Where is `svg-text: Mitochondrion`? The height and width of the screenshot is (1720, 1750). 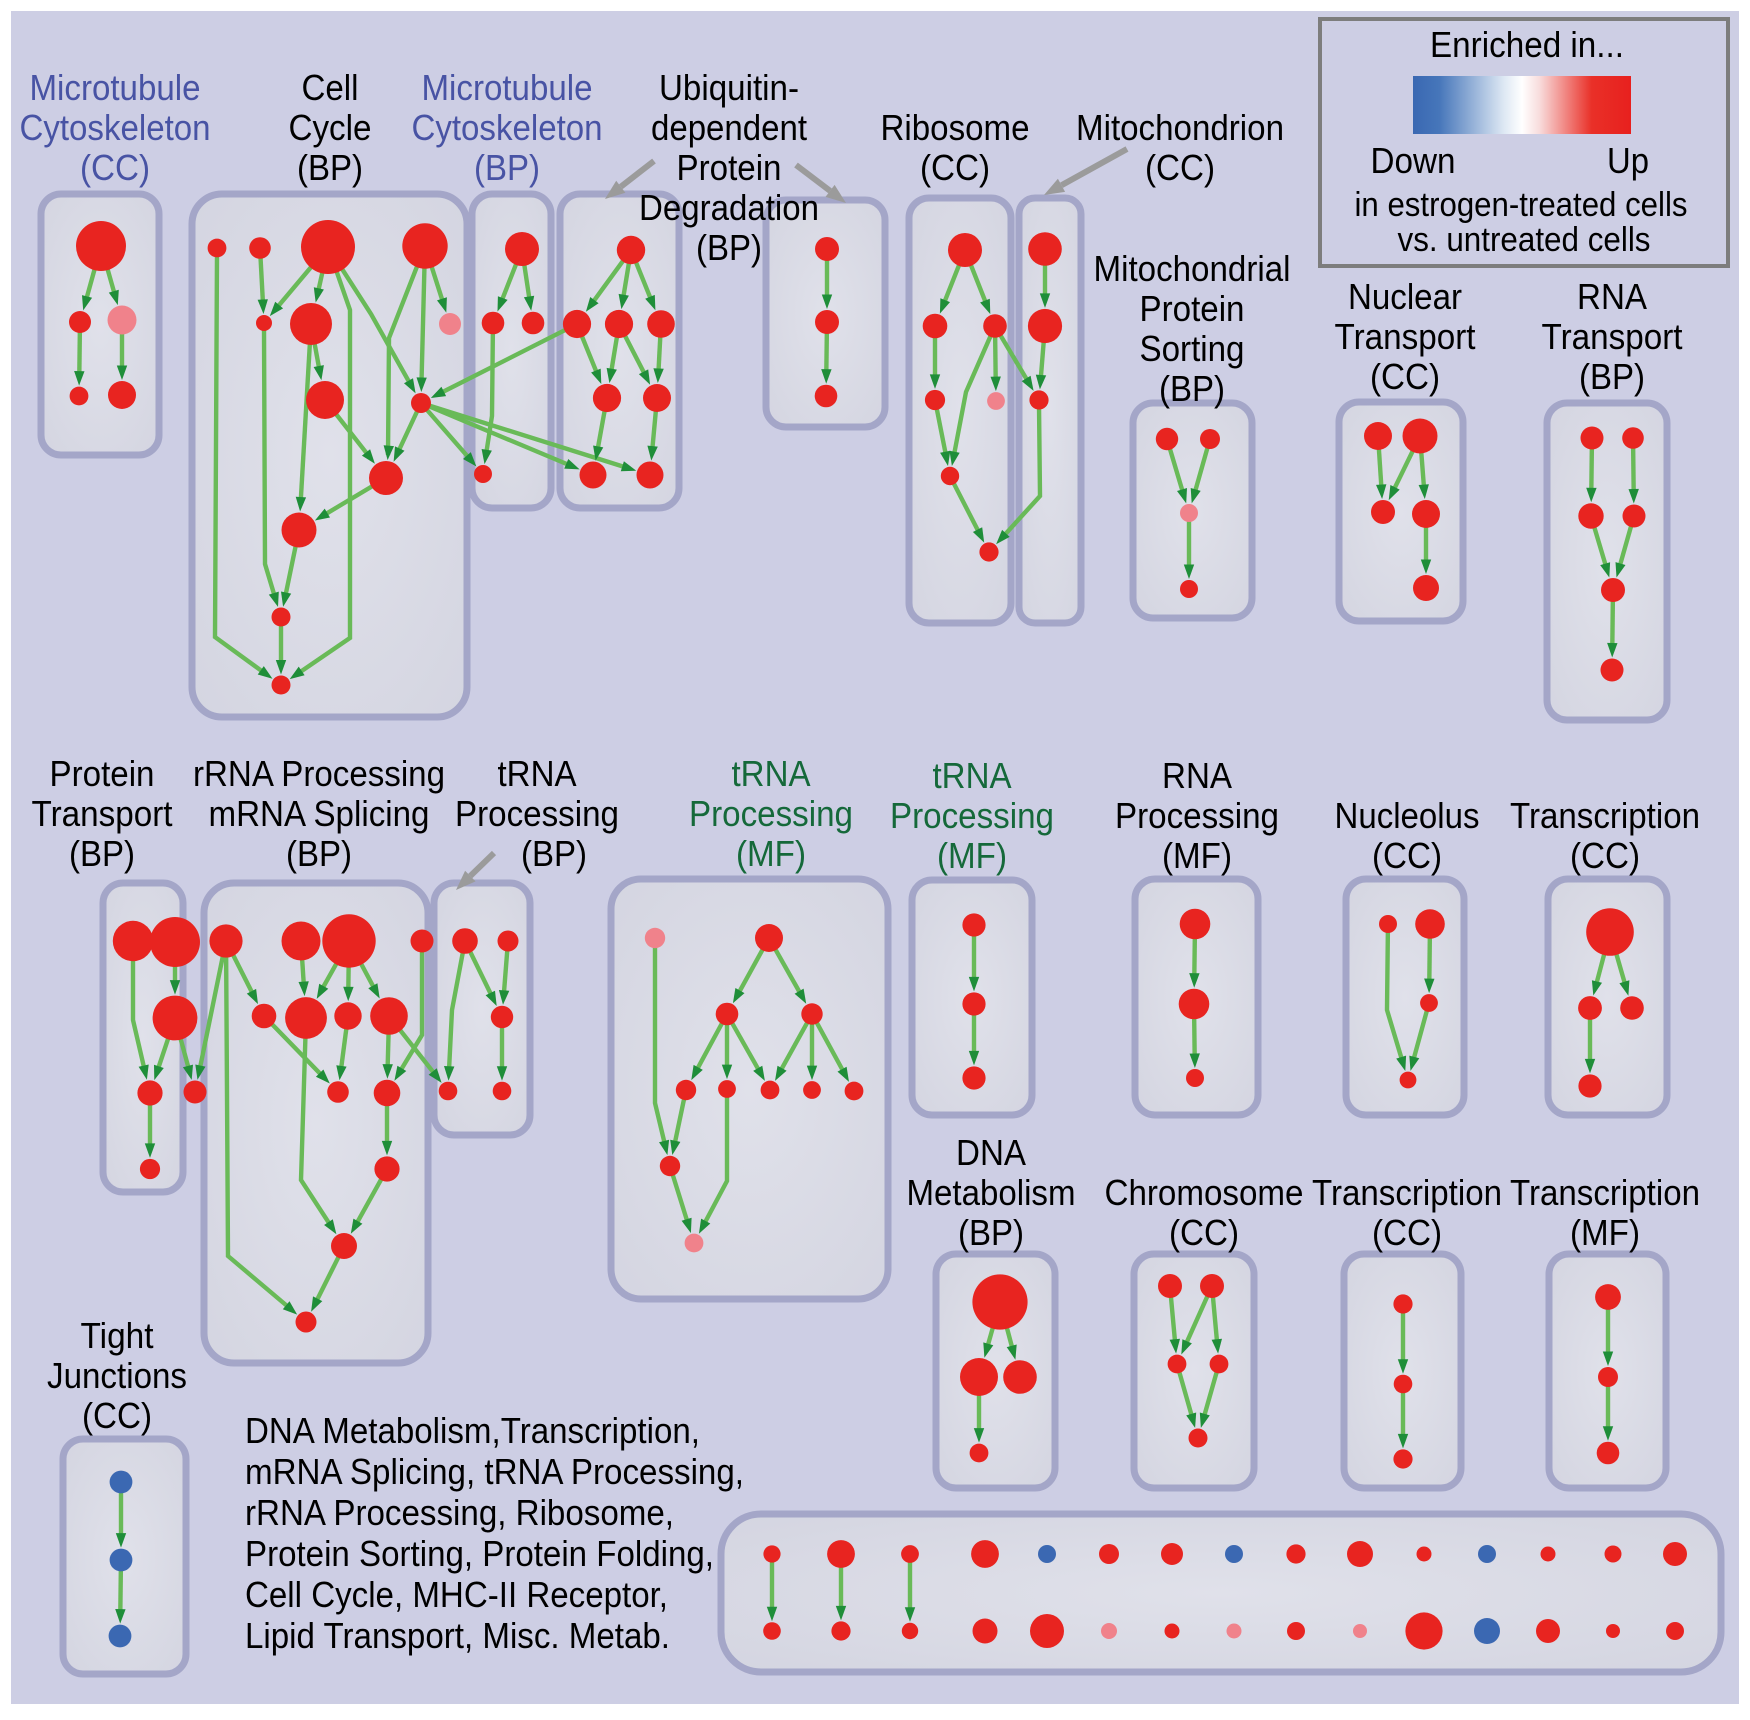
svg-text: Mitochondrion is located at coordinates (1180, 127).